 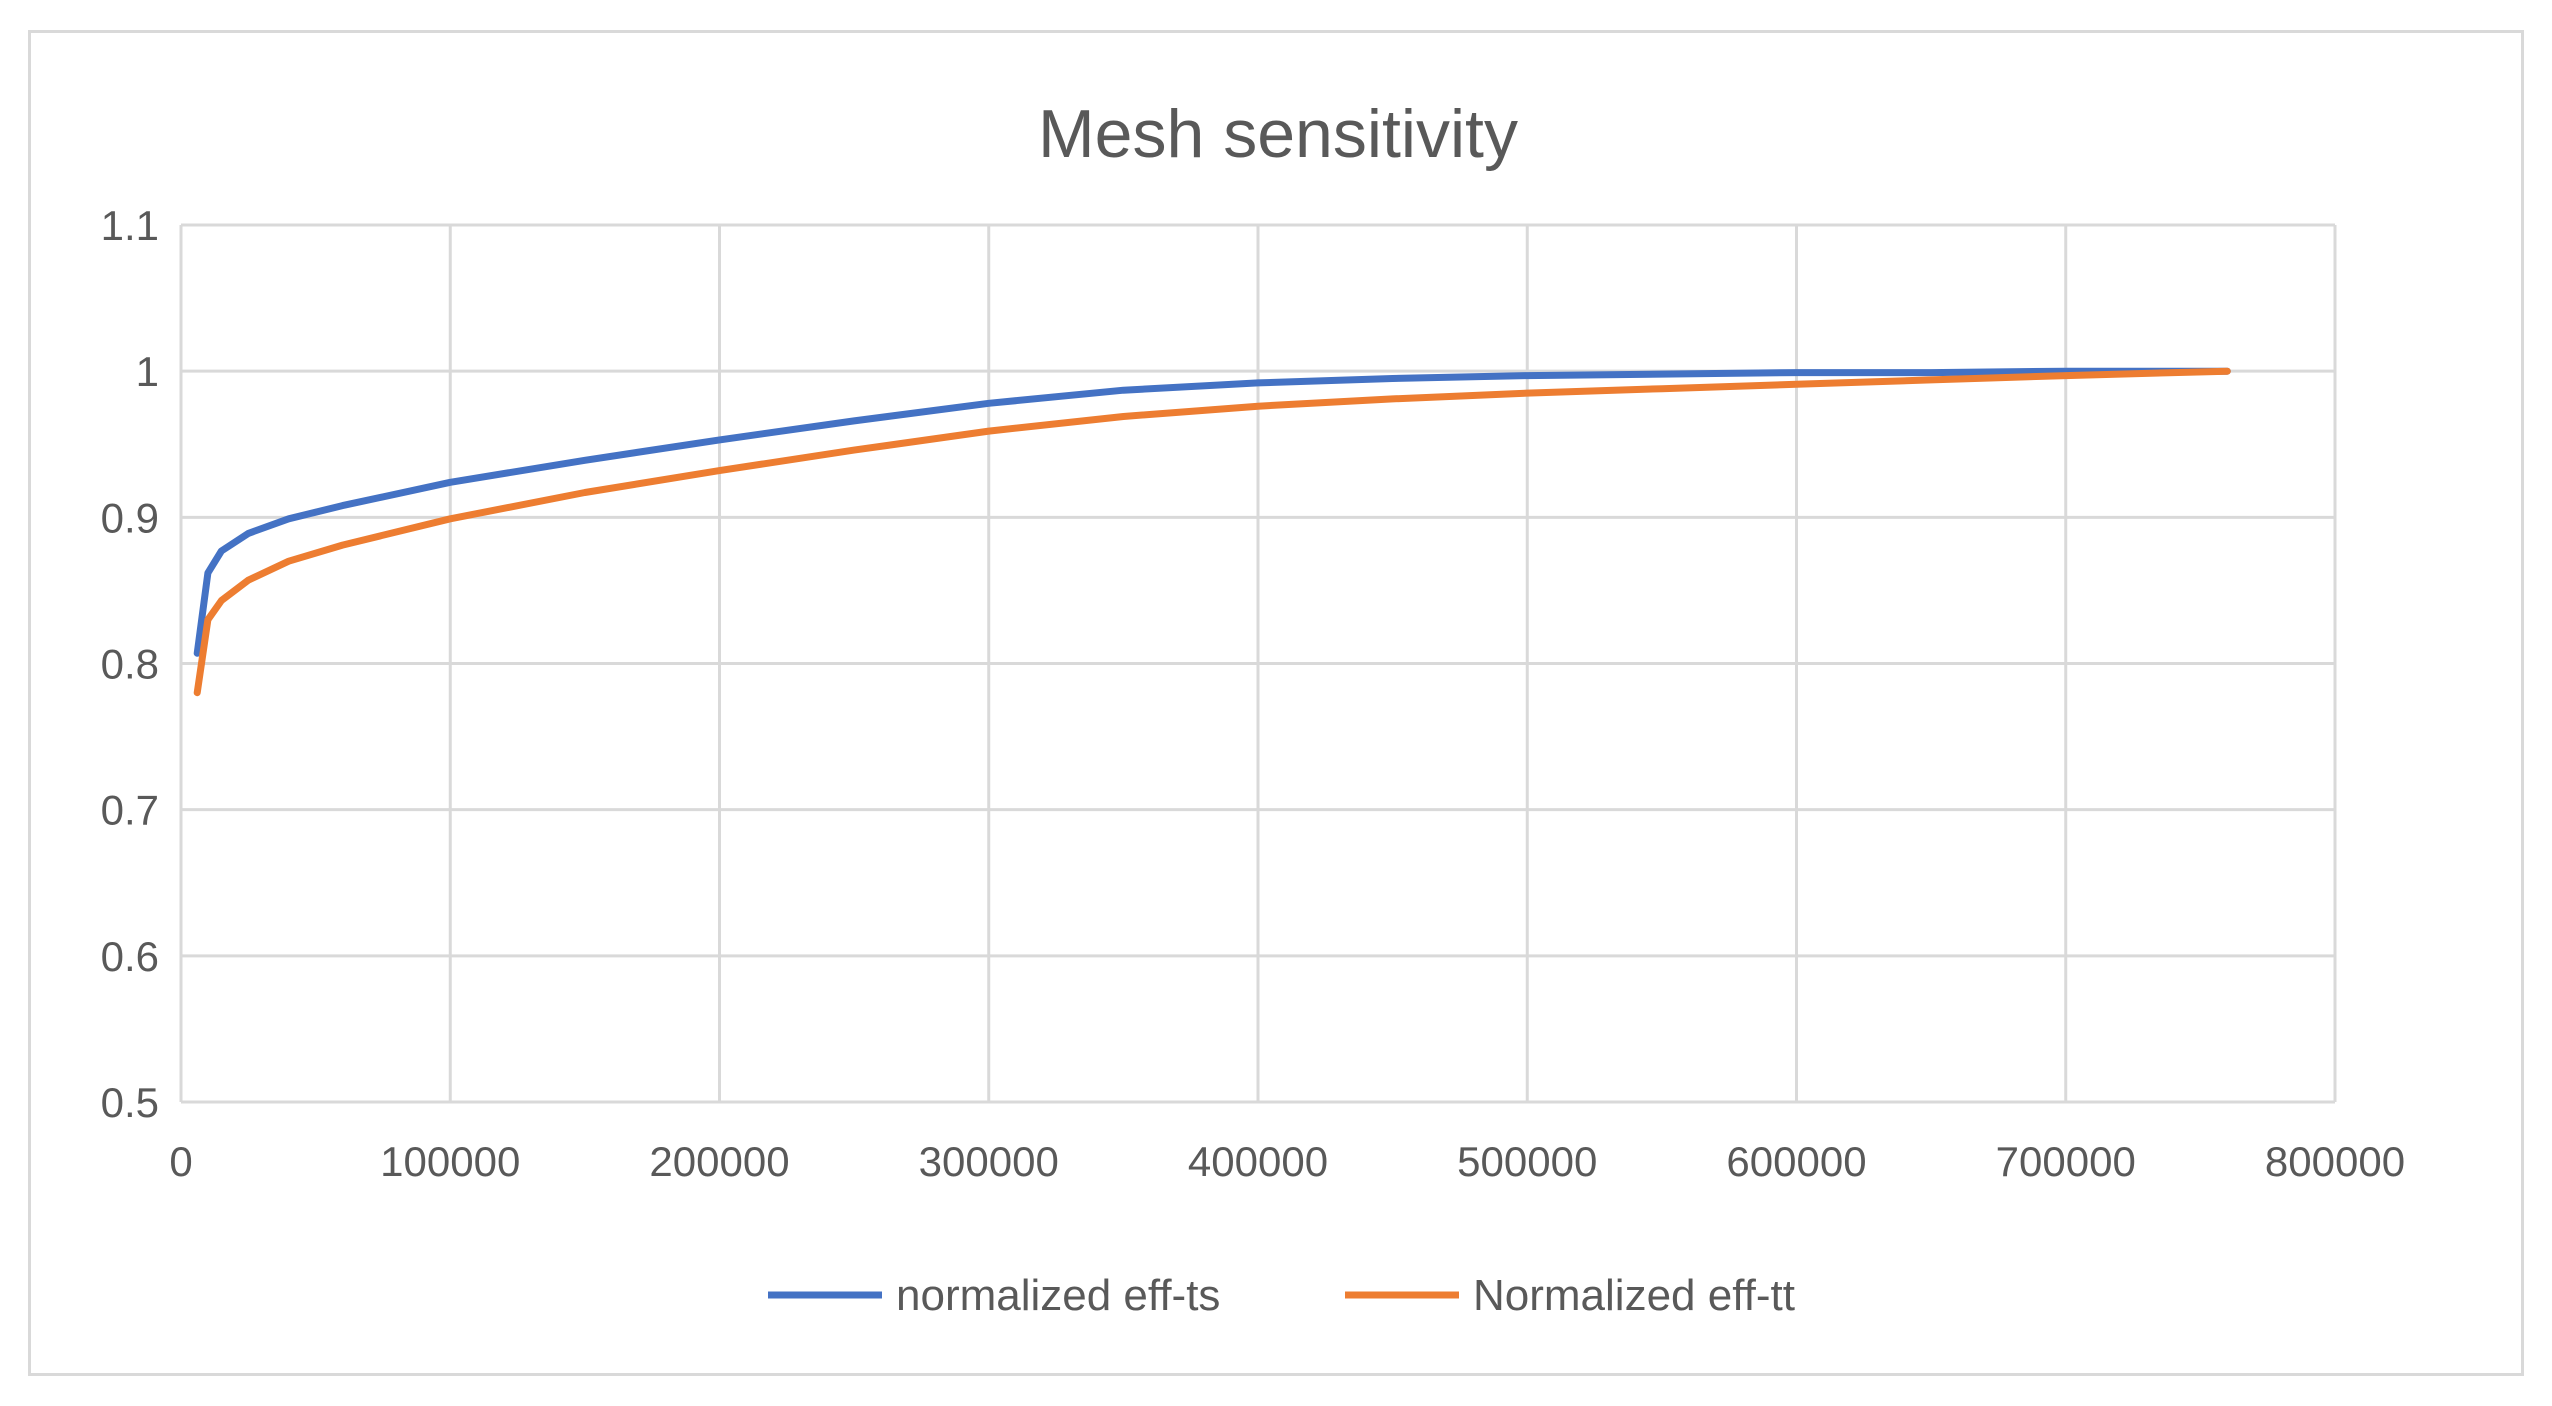 What do you see at coordinates (989, 1161) in the screenshot?
I see `x-tick-label: 300000` at bounding box center [989, 1161].